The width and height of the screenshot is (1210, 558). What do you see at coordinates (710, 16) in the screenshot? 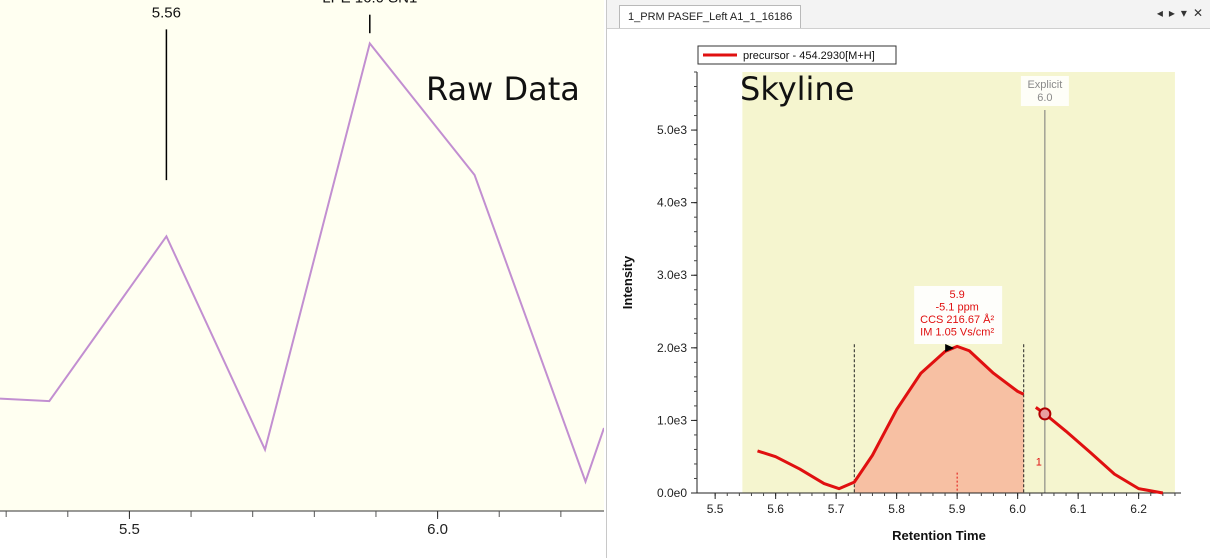
I see `chromatogram-tab: 1_PRM PASEF_Left A1_1_16186` at bounding box center [710, 16].